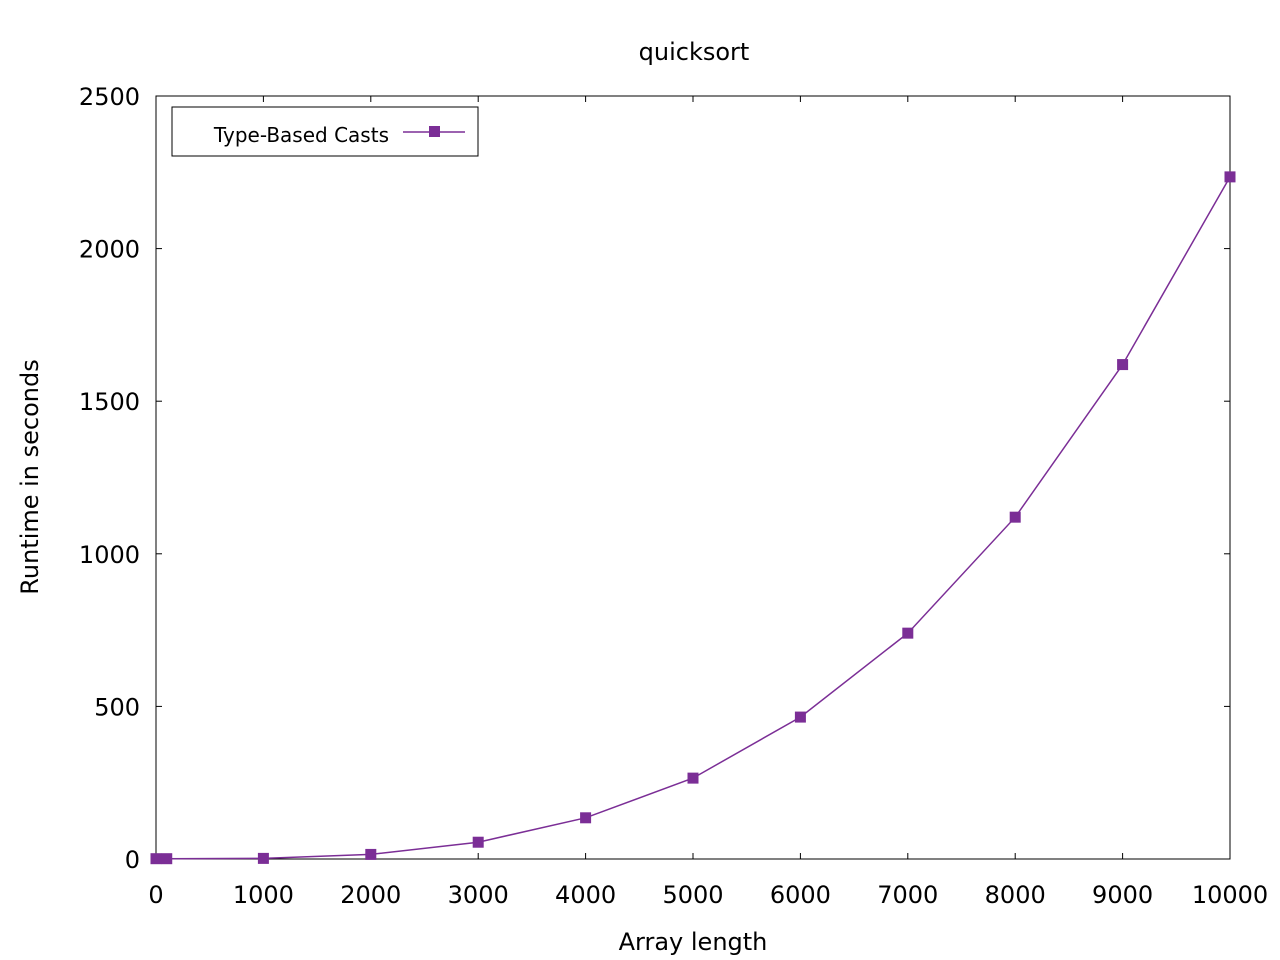  What do you see at coordinates (1122, 895) in the screenshot?
I see `x-tick-label: 9000` at bounding box center [1122, 895].